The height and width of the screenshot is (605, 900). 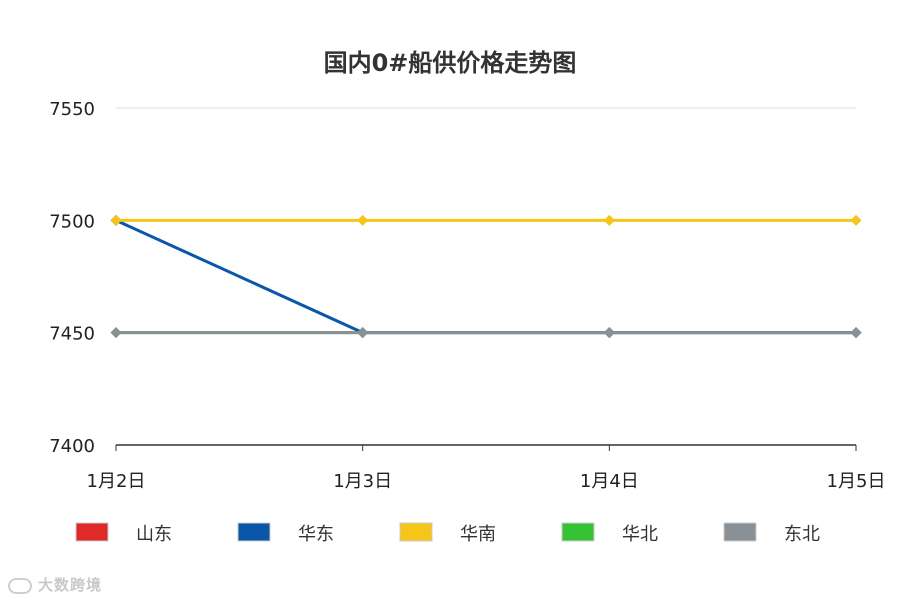 What do you see at coordinates (116, 481) in the screenshot?
I see `x-tick-label: 1月2日` at bounding box center [116, 481].